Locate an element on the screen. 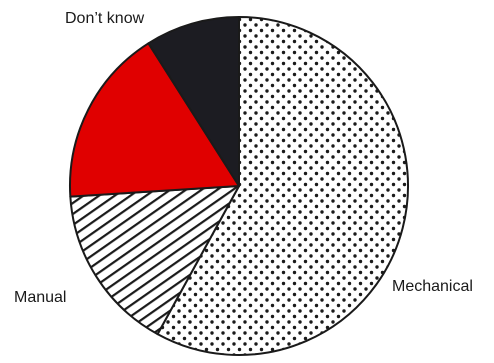 This screenshot has height=363, width=494. pie-slice-manual is located at coordinates (154, 260).